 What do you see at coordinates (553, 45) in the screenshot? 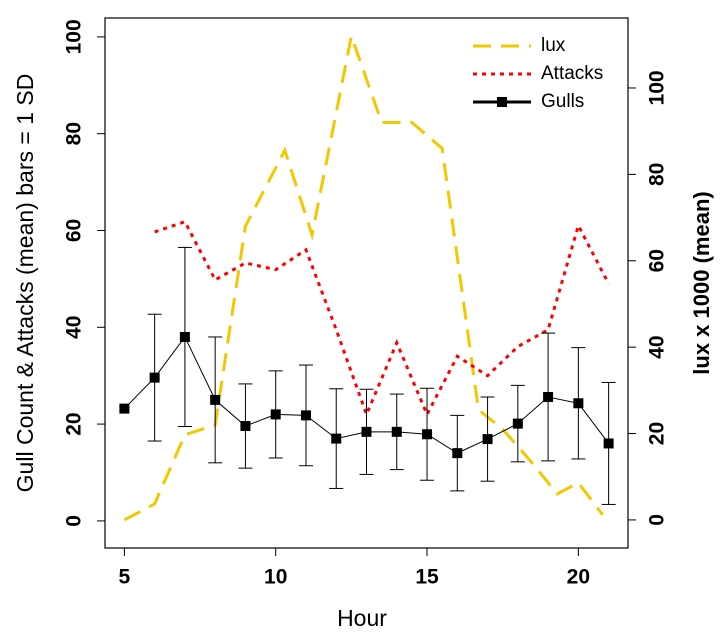
I see `legend-label: lux` at bounding box center [553, 45].